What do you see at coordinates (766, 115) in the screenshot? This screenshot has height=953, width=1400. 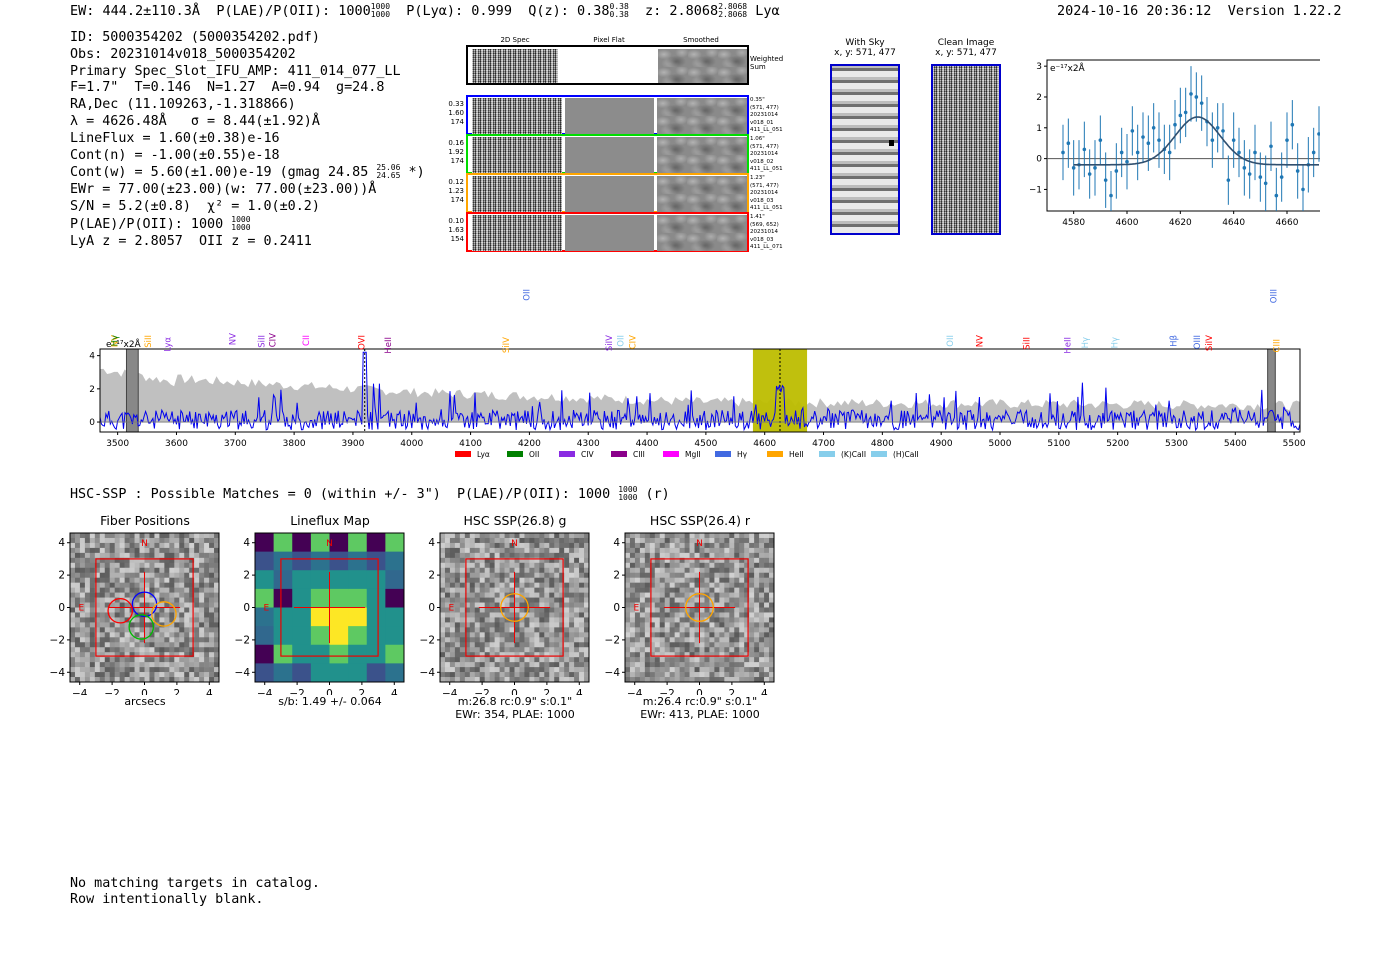 I see `spec2d-row-meta: 0.35" (571, 477) 20231014 v018_01 411_LL_051` at bounding box center [766, 115].